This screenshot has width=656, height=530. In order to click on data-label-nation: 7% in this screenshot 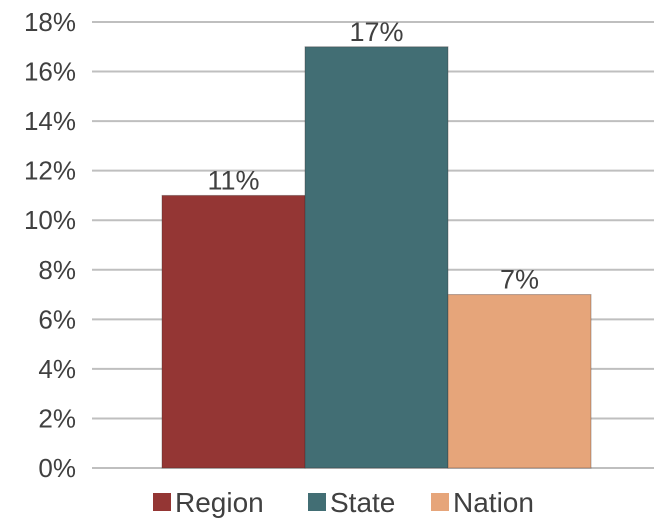, I will do `click(519, 280)`.